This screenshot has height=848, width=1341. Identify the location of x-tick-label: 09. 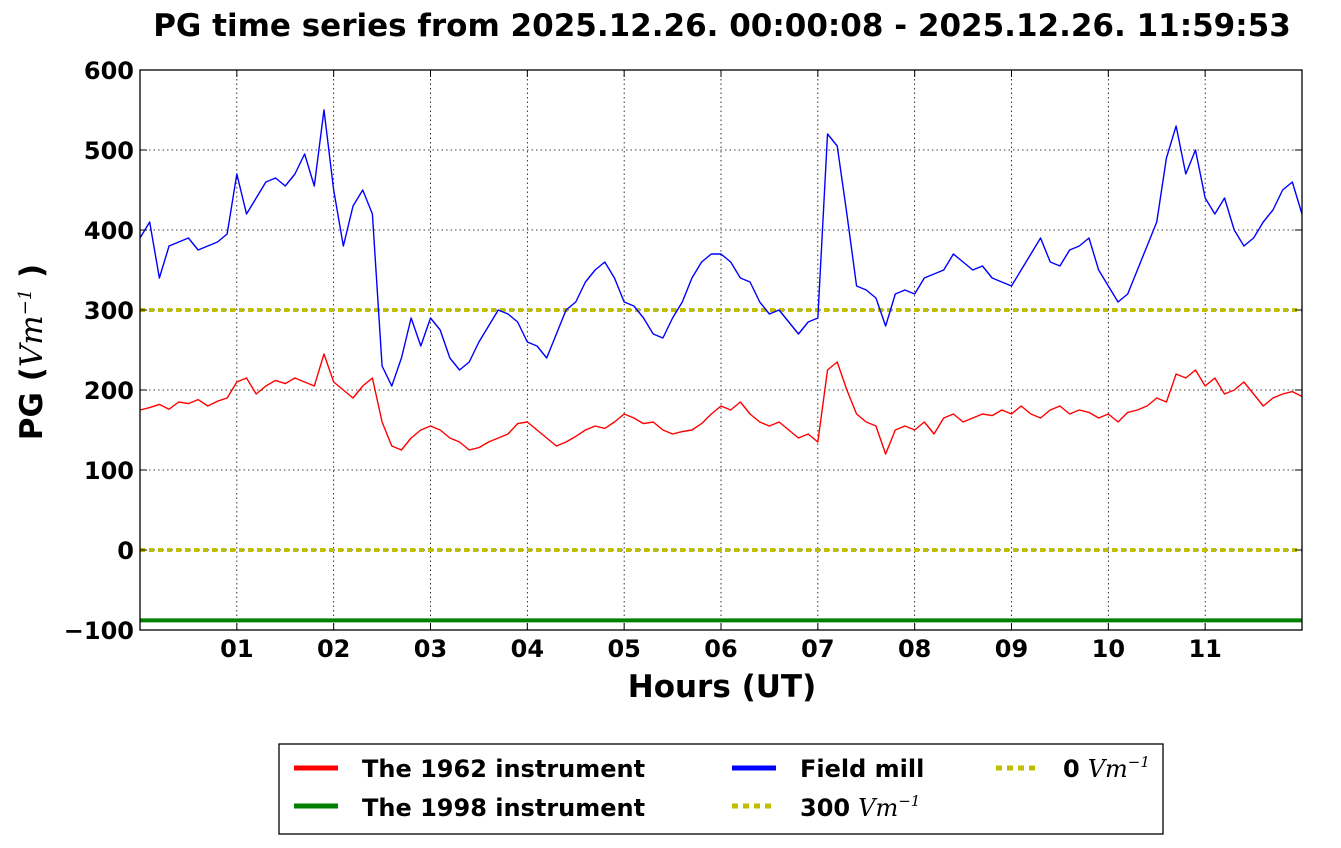
(1011, 649).